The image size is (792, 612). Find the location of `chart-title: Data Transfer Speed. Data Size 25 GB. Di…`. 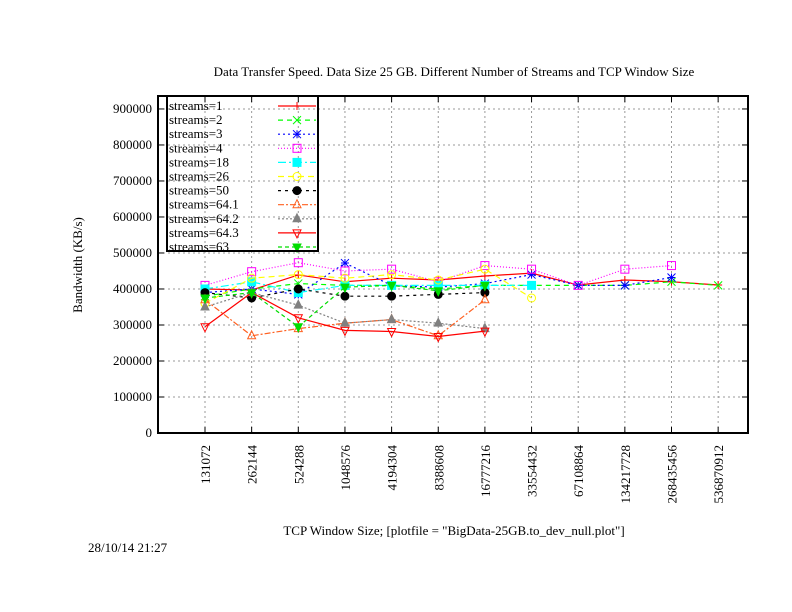

chart-title: Data Transfer Speed. Data Size 25 GB. Di… is located at coordinates (454, 71).